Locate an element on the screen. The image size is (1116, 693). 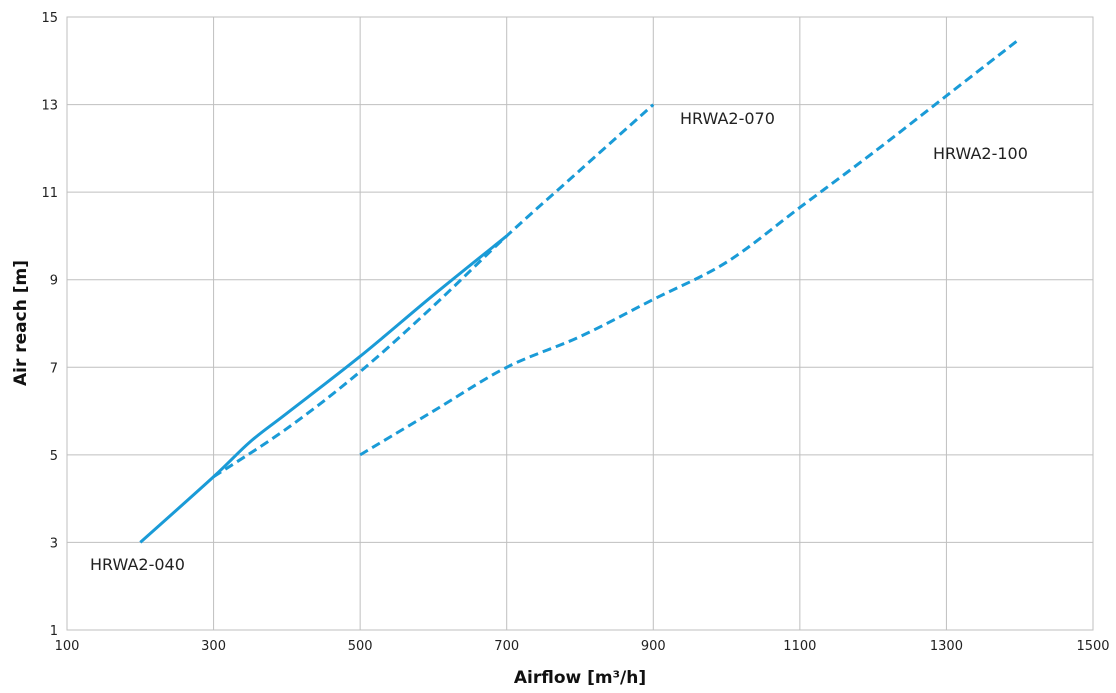
series-label-hrwa2-040: HRWA2-040 is located at coordinates (137, 564).